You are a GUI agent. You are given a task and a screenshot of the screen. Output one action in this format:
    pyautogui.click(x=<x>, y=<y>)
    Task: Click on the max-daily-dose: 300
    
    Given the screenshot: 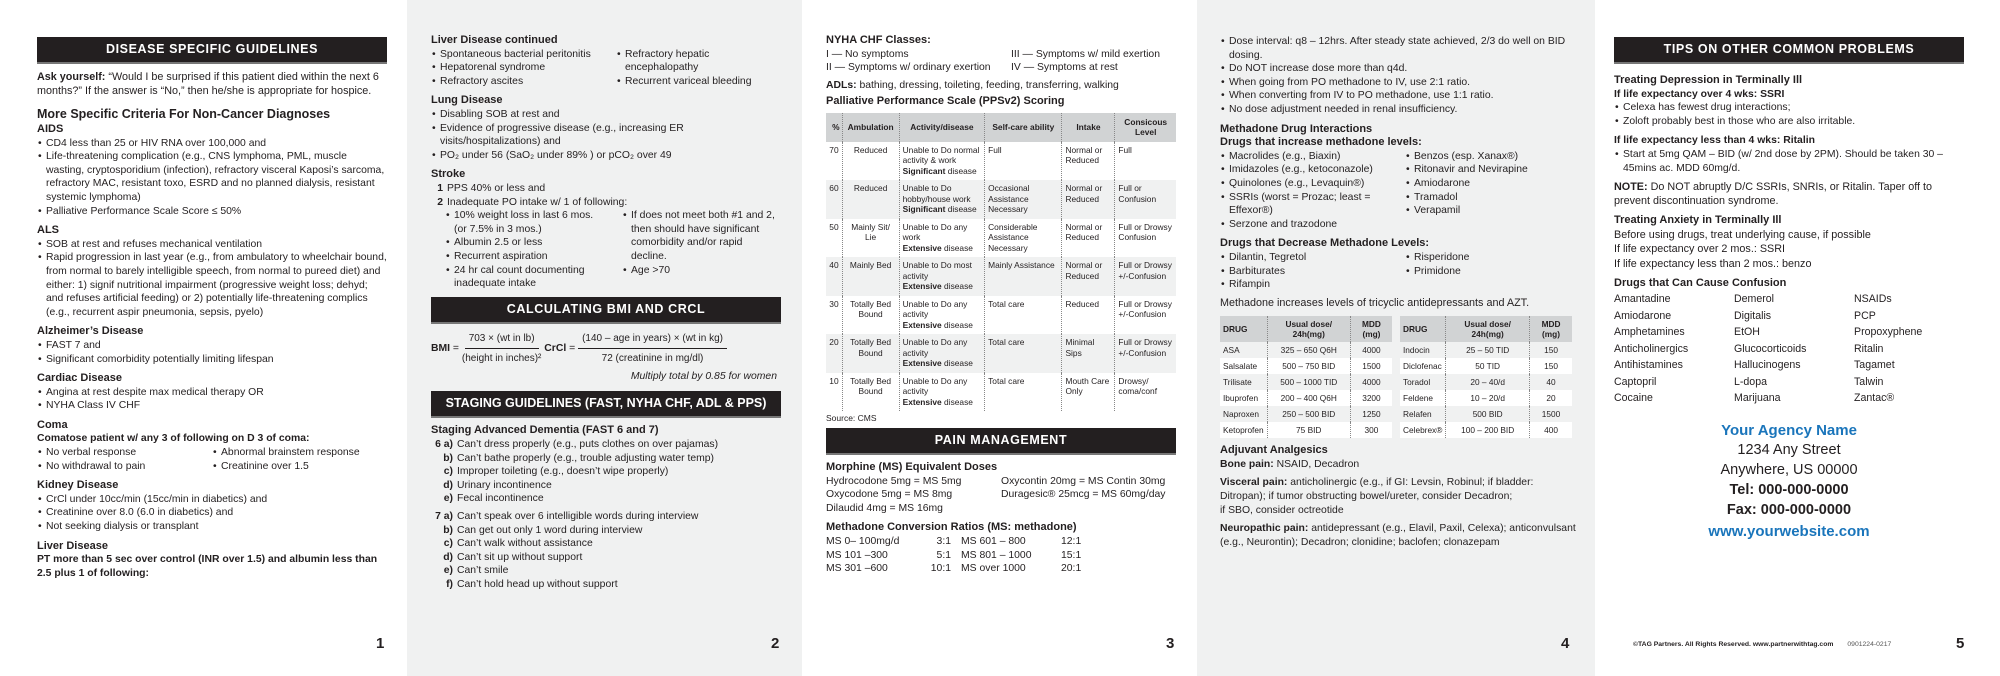 What is the action you would take?
    pyautogui.click(x=1370, y=430)
    